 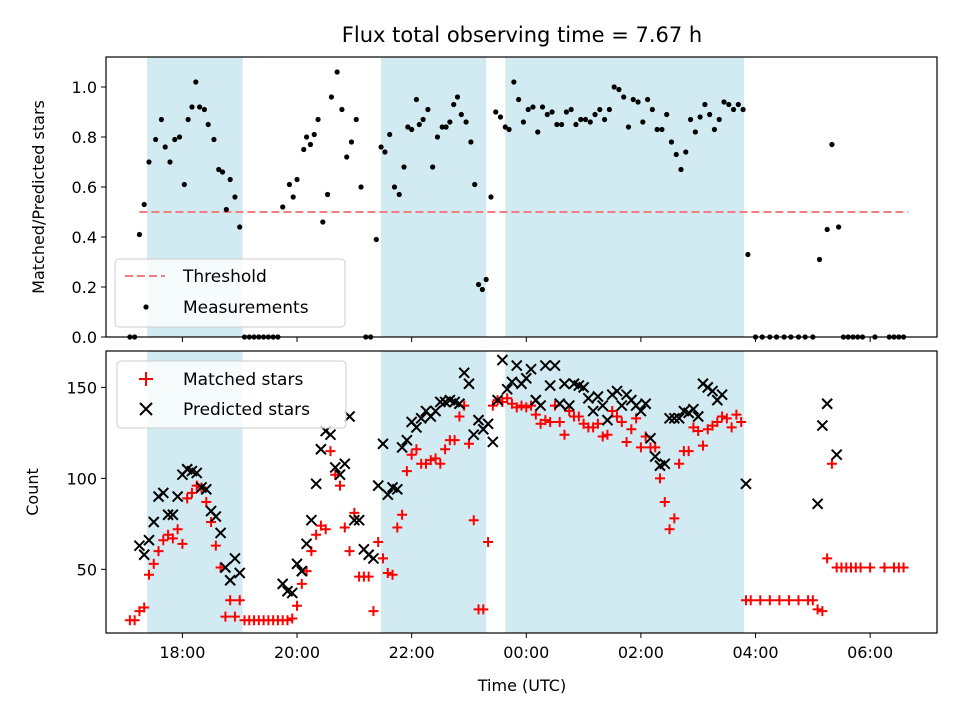 What do you see at coordinates (521, 685) in the screenshot?
I see `x-axis-label: Time (UTC)` at bounding box center [521, 685].